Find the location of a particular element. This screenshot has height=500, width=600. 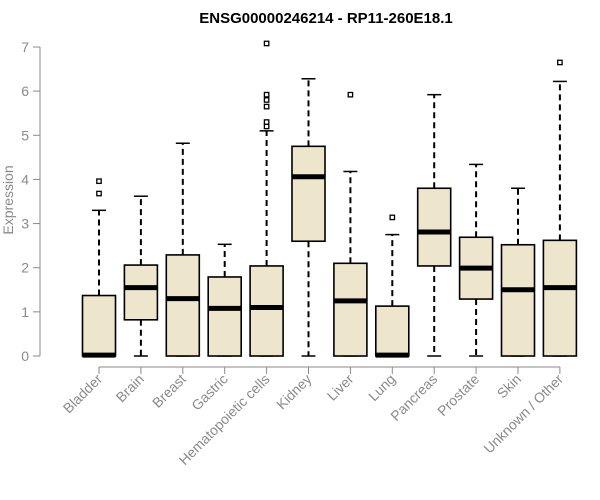

x-tick-label: Prostate is located at coordinates (458, 395).